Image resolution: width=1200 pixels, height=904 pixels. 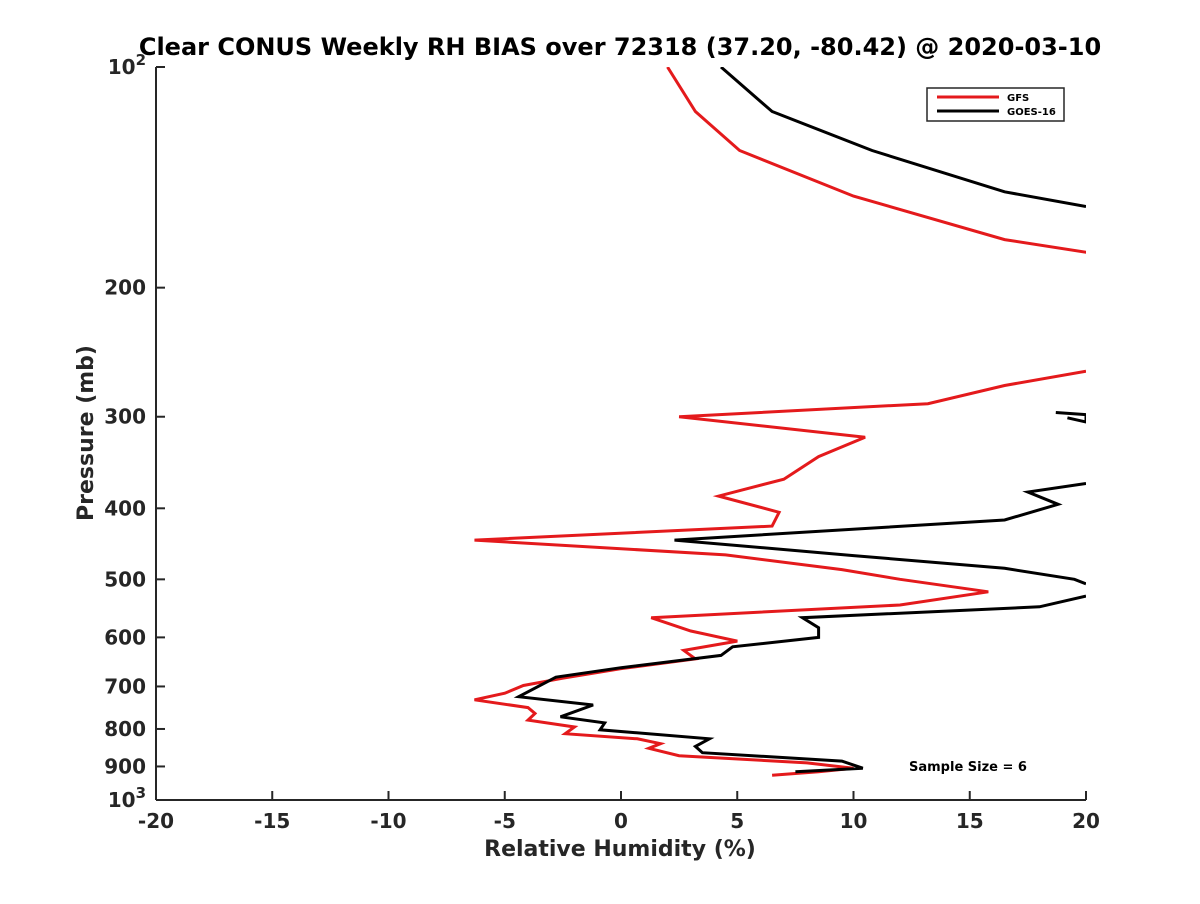 What do you see at coordinates (737, 821) in the screenshot?
I see `x-tick-label: 5` at bounding box center [737, 821].